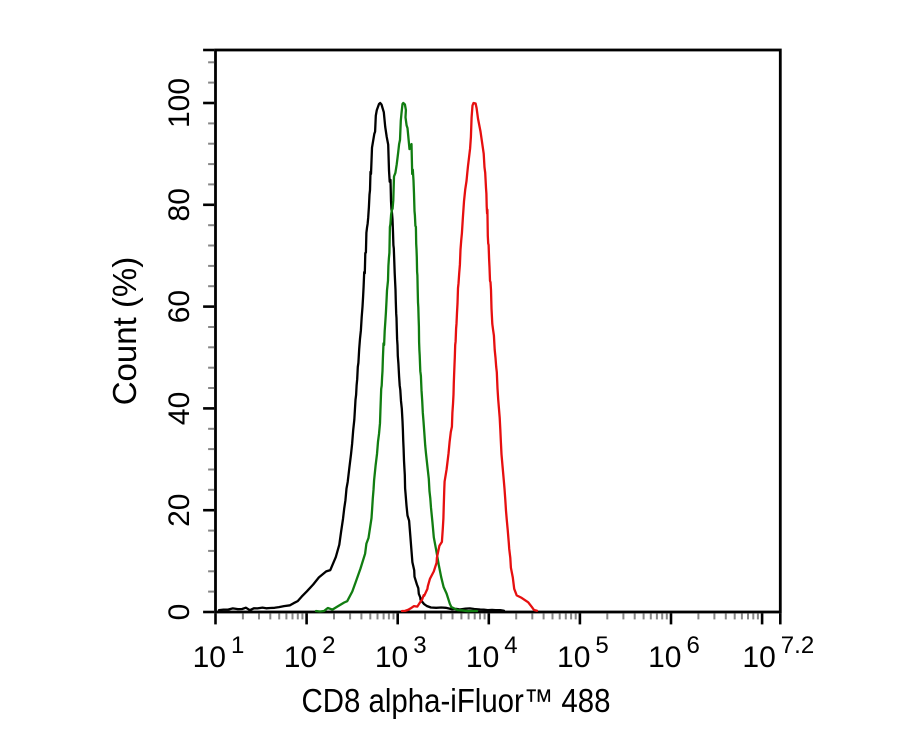 The image size is (913, 730). What do you see at coordinates (179, 306) in the screenshot?
I see `svg-text: 60` at bounding box center [179, 306].